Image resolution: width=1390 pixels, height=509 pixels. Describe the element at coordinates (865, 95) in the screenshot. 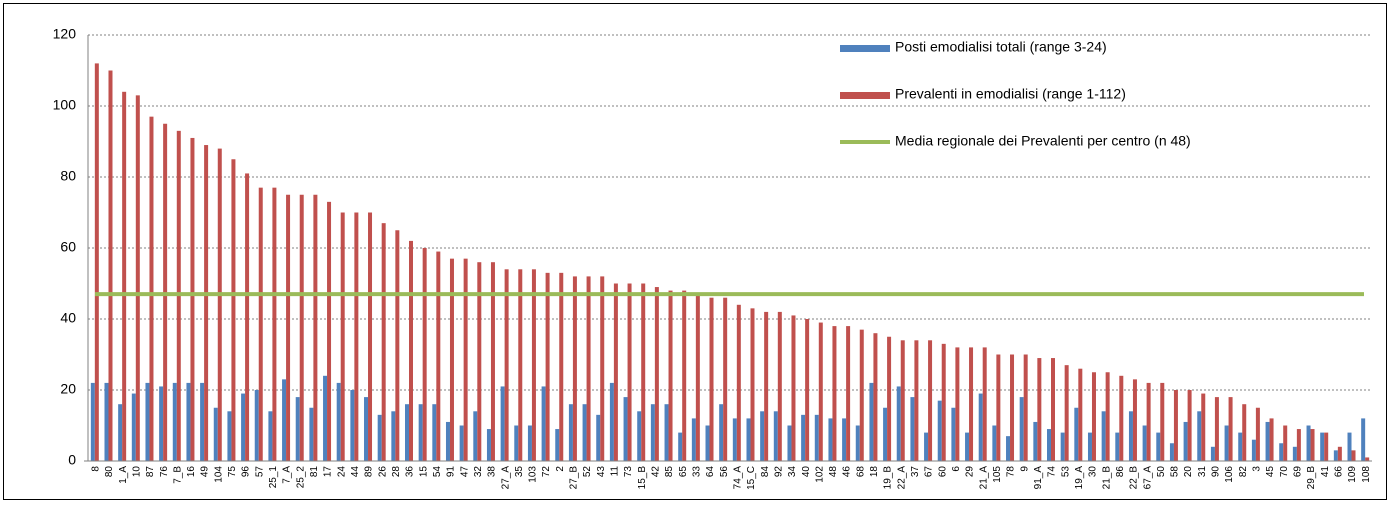

I see `legend-swatch` at that location.